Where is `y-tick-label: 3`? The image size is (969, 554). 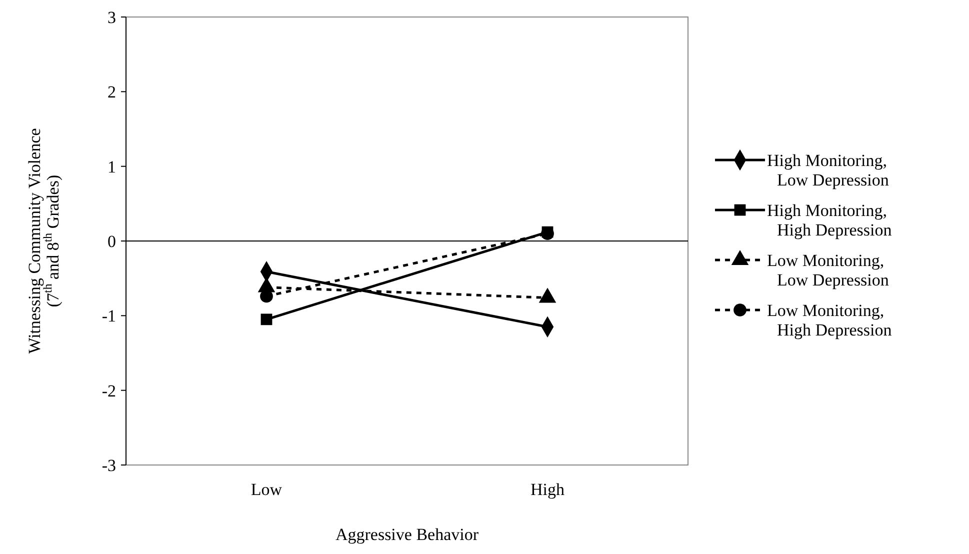
y-tick-label: 3 is located at coordinates (112, 17).